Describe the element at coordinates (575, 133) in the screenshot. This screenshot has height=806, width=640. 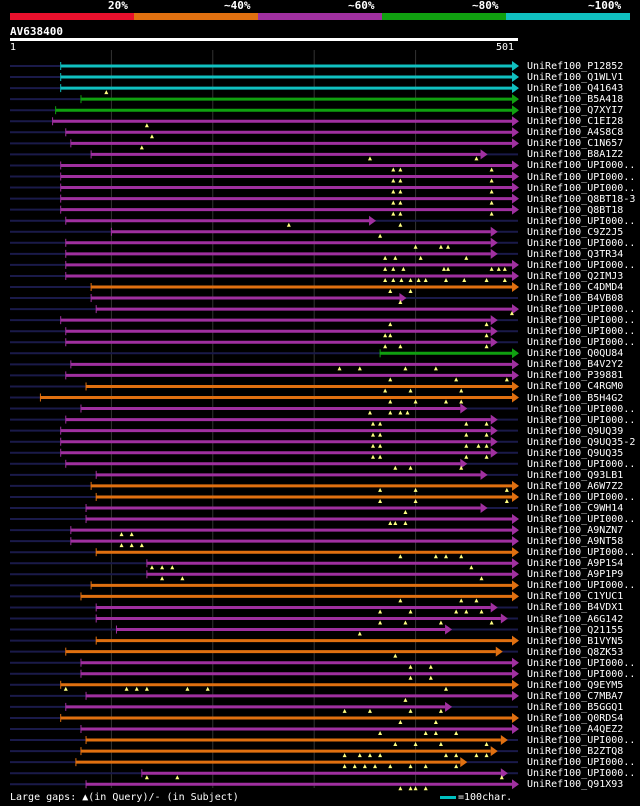
I see `hit-label: UniRef100_A4S8C8` at that location.